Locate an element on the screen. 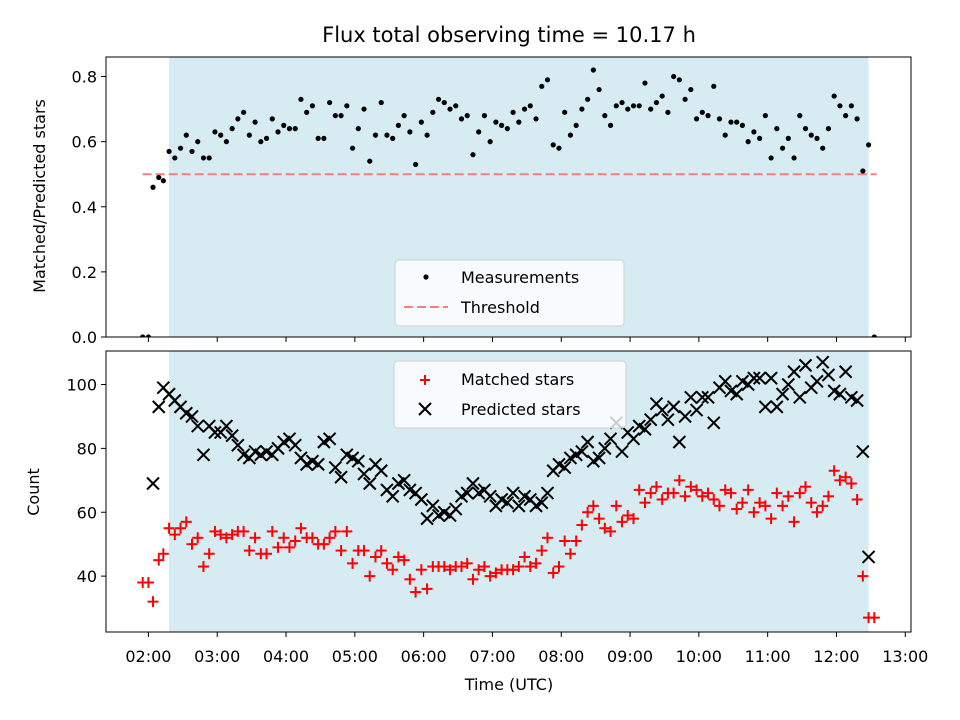 This screenshot has height=720, width=960. count-y-tick-label: 40 is located at coordinates (87, 576).